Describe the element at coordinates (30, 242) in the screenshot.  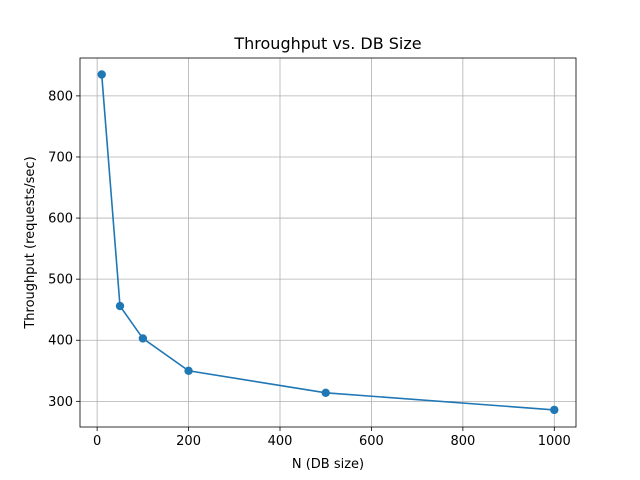
I see `y-axis-label: Throughput (requests/sec)` at that location.